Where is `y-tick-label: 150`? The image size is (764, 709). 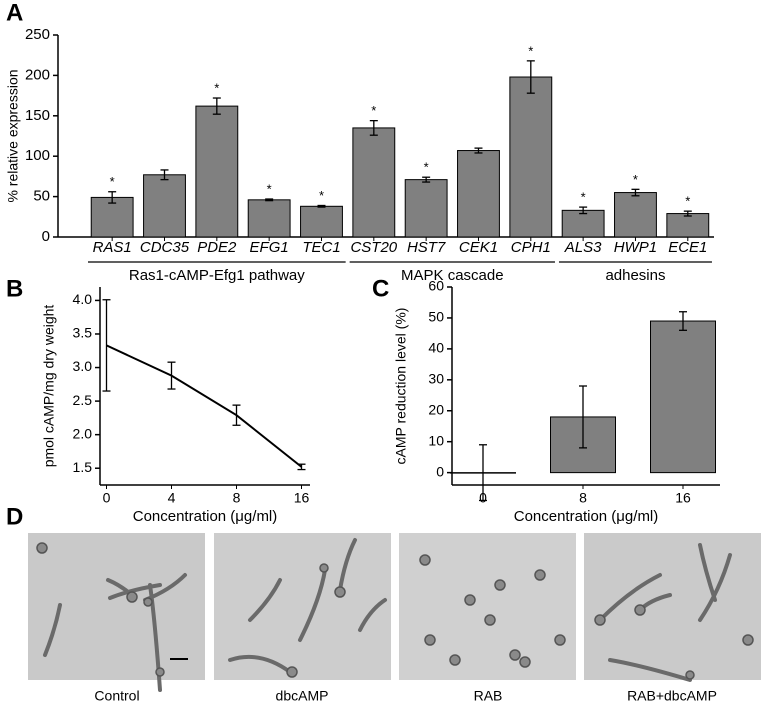
y-tick-label: 150 is located at coordinates (37, 115).